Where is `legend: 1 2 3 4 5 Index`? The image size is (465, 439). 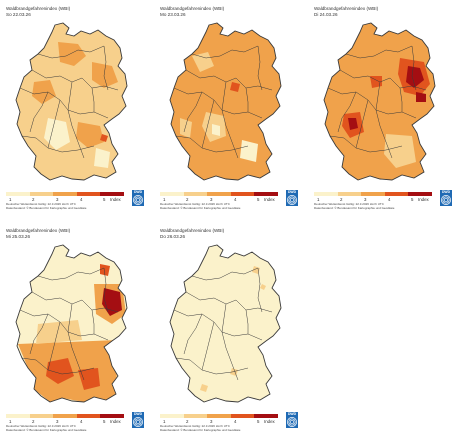
legend: 1 2 3 4 5 Index is located at coordinates (65, 197).